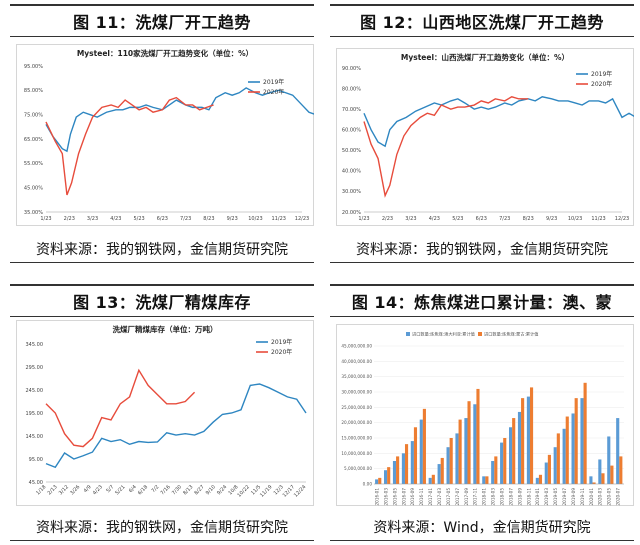 Image resolution: width=640 pixels, height=545 pixels. I want to click on y-tick-label: 35.00%, so click(33, 213).